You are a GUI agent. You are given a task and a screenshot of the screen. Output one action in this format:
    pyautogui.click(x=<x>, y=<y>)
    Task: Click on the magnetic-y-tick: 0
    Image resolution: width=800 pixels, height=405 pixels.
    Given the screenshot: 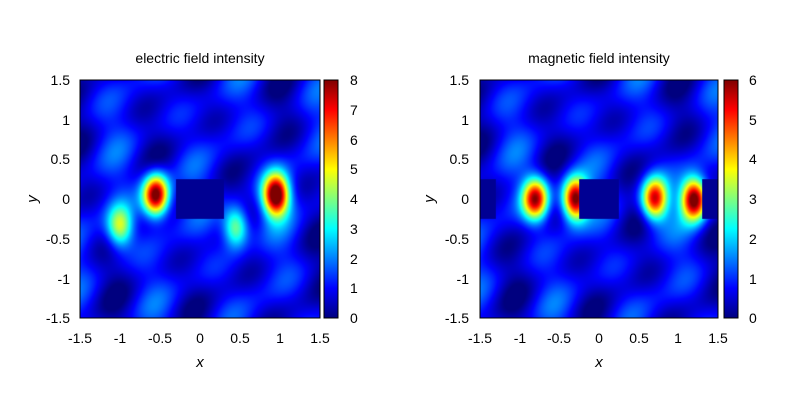 What is the action you would take?
    pyautogui.click(x=465, y=199)
    